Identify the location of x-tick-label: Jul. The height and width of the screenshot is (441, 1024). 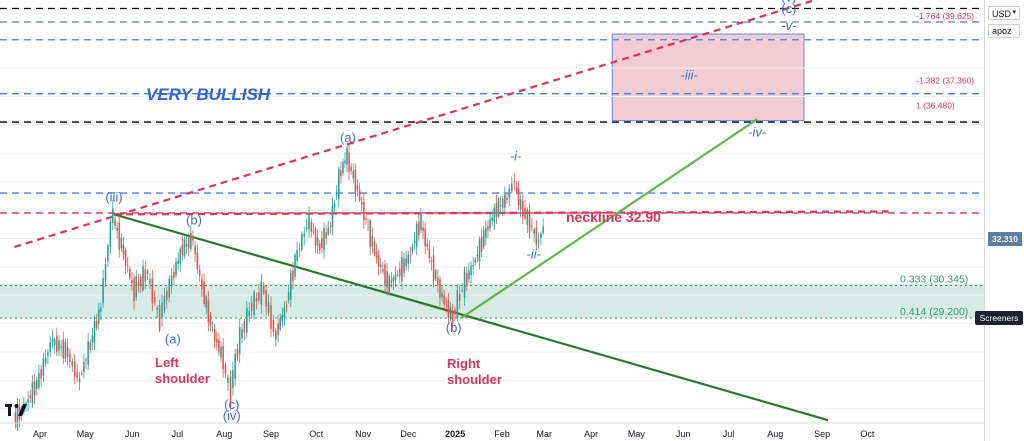
(729, 434).